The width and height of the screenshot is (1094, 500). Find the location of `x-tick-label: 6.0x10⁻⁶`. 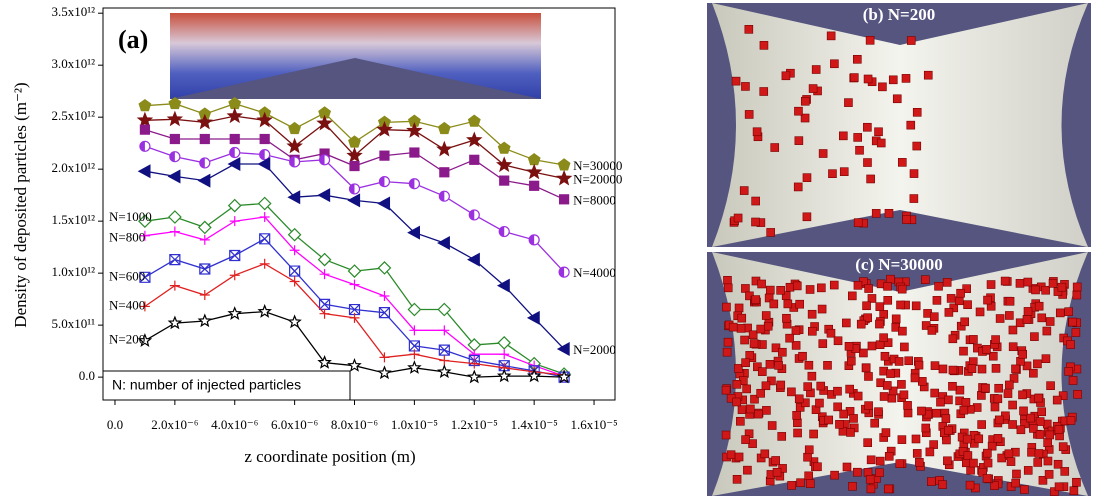

x-tick-label: 6.0x10⁻⁶ is located at coordinates (294, 424).